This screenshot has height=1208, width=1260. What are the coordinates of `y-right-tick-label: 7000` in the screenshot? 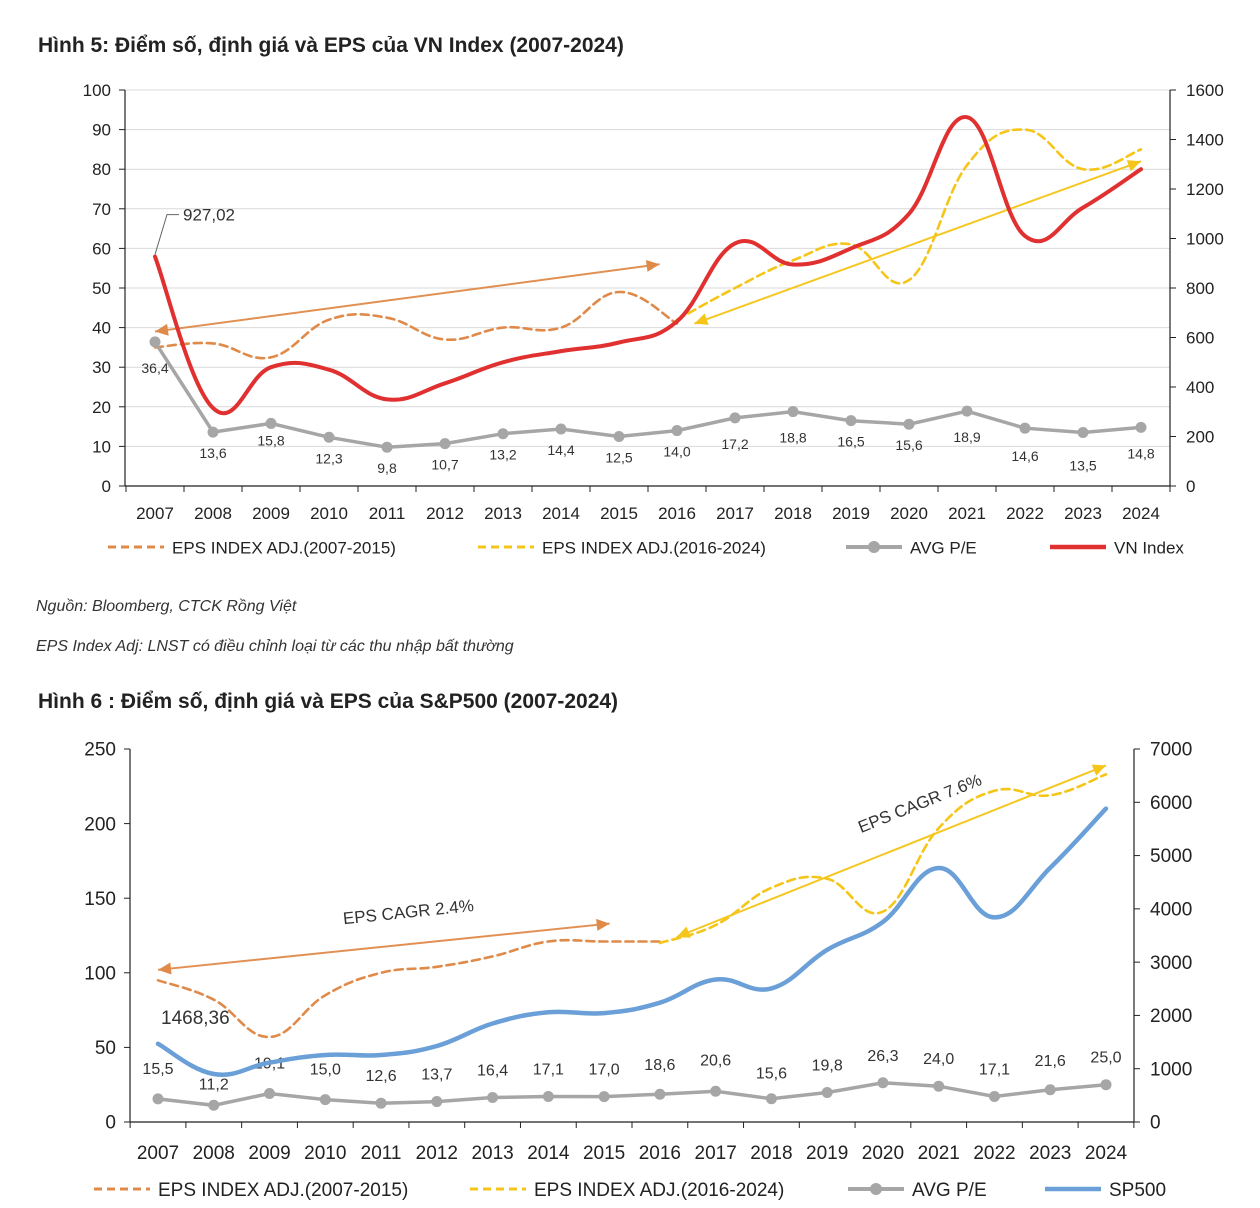 It's located at (1171, 750).